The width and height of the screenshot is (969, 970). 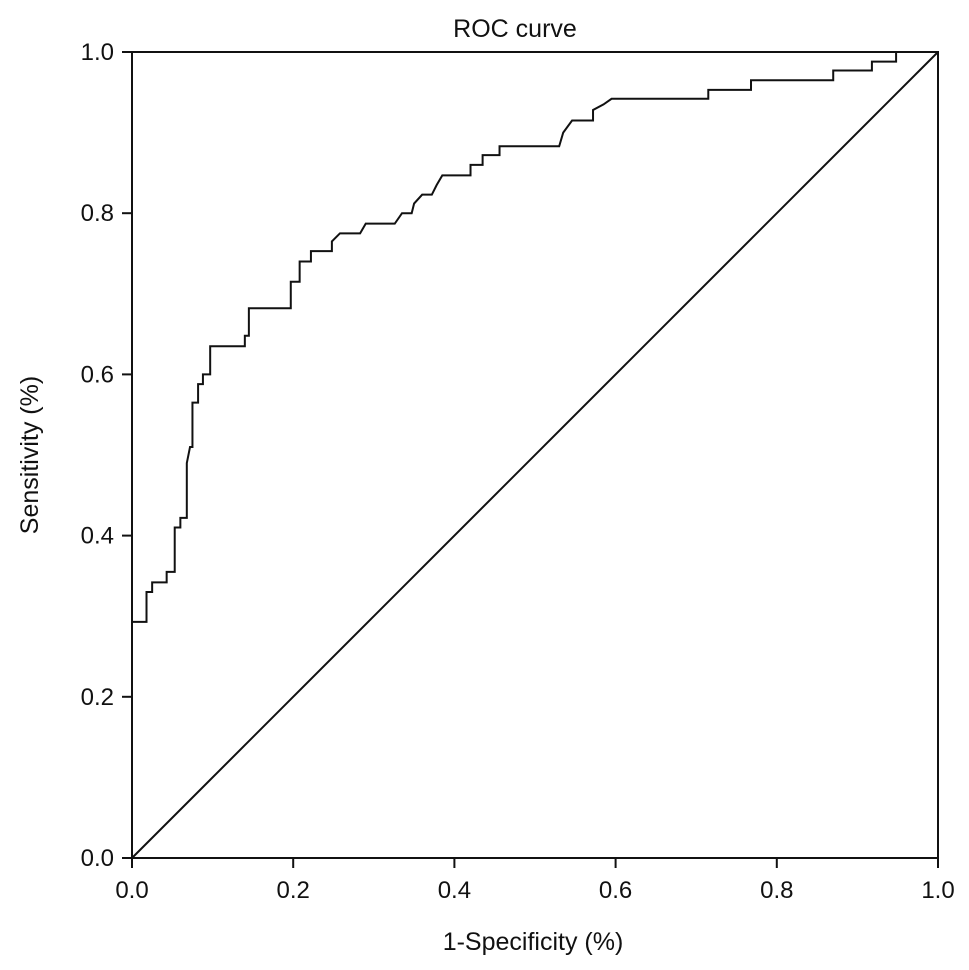 I want to click on x-tick-label-2: 0.4, so click(x=454, y=890).